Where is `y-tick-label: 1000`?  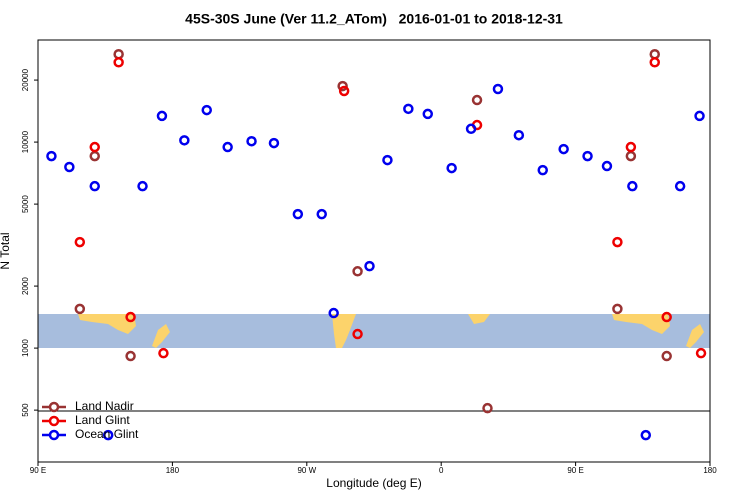 y-tick-label: 1000 is located at coordinates (25, 348).